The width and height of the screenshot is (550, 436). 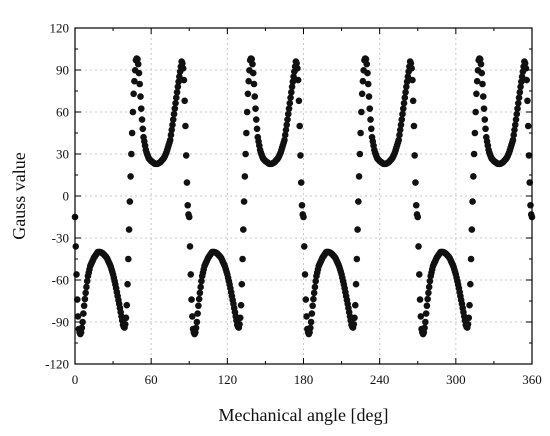 I want to click on y-tick-label: -120, so click(x=57, y=364).